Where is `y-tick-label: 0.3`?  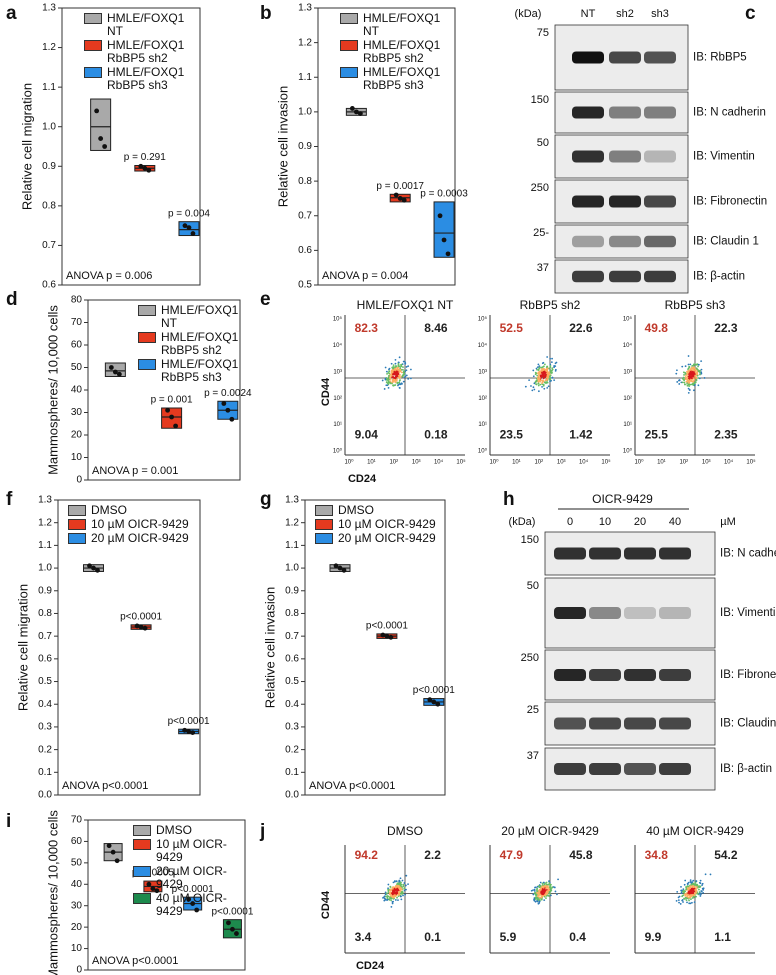
y-tick-label: 0.3 is located at coordinates (45, 727).